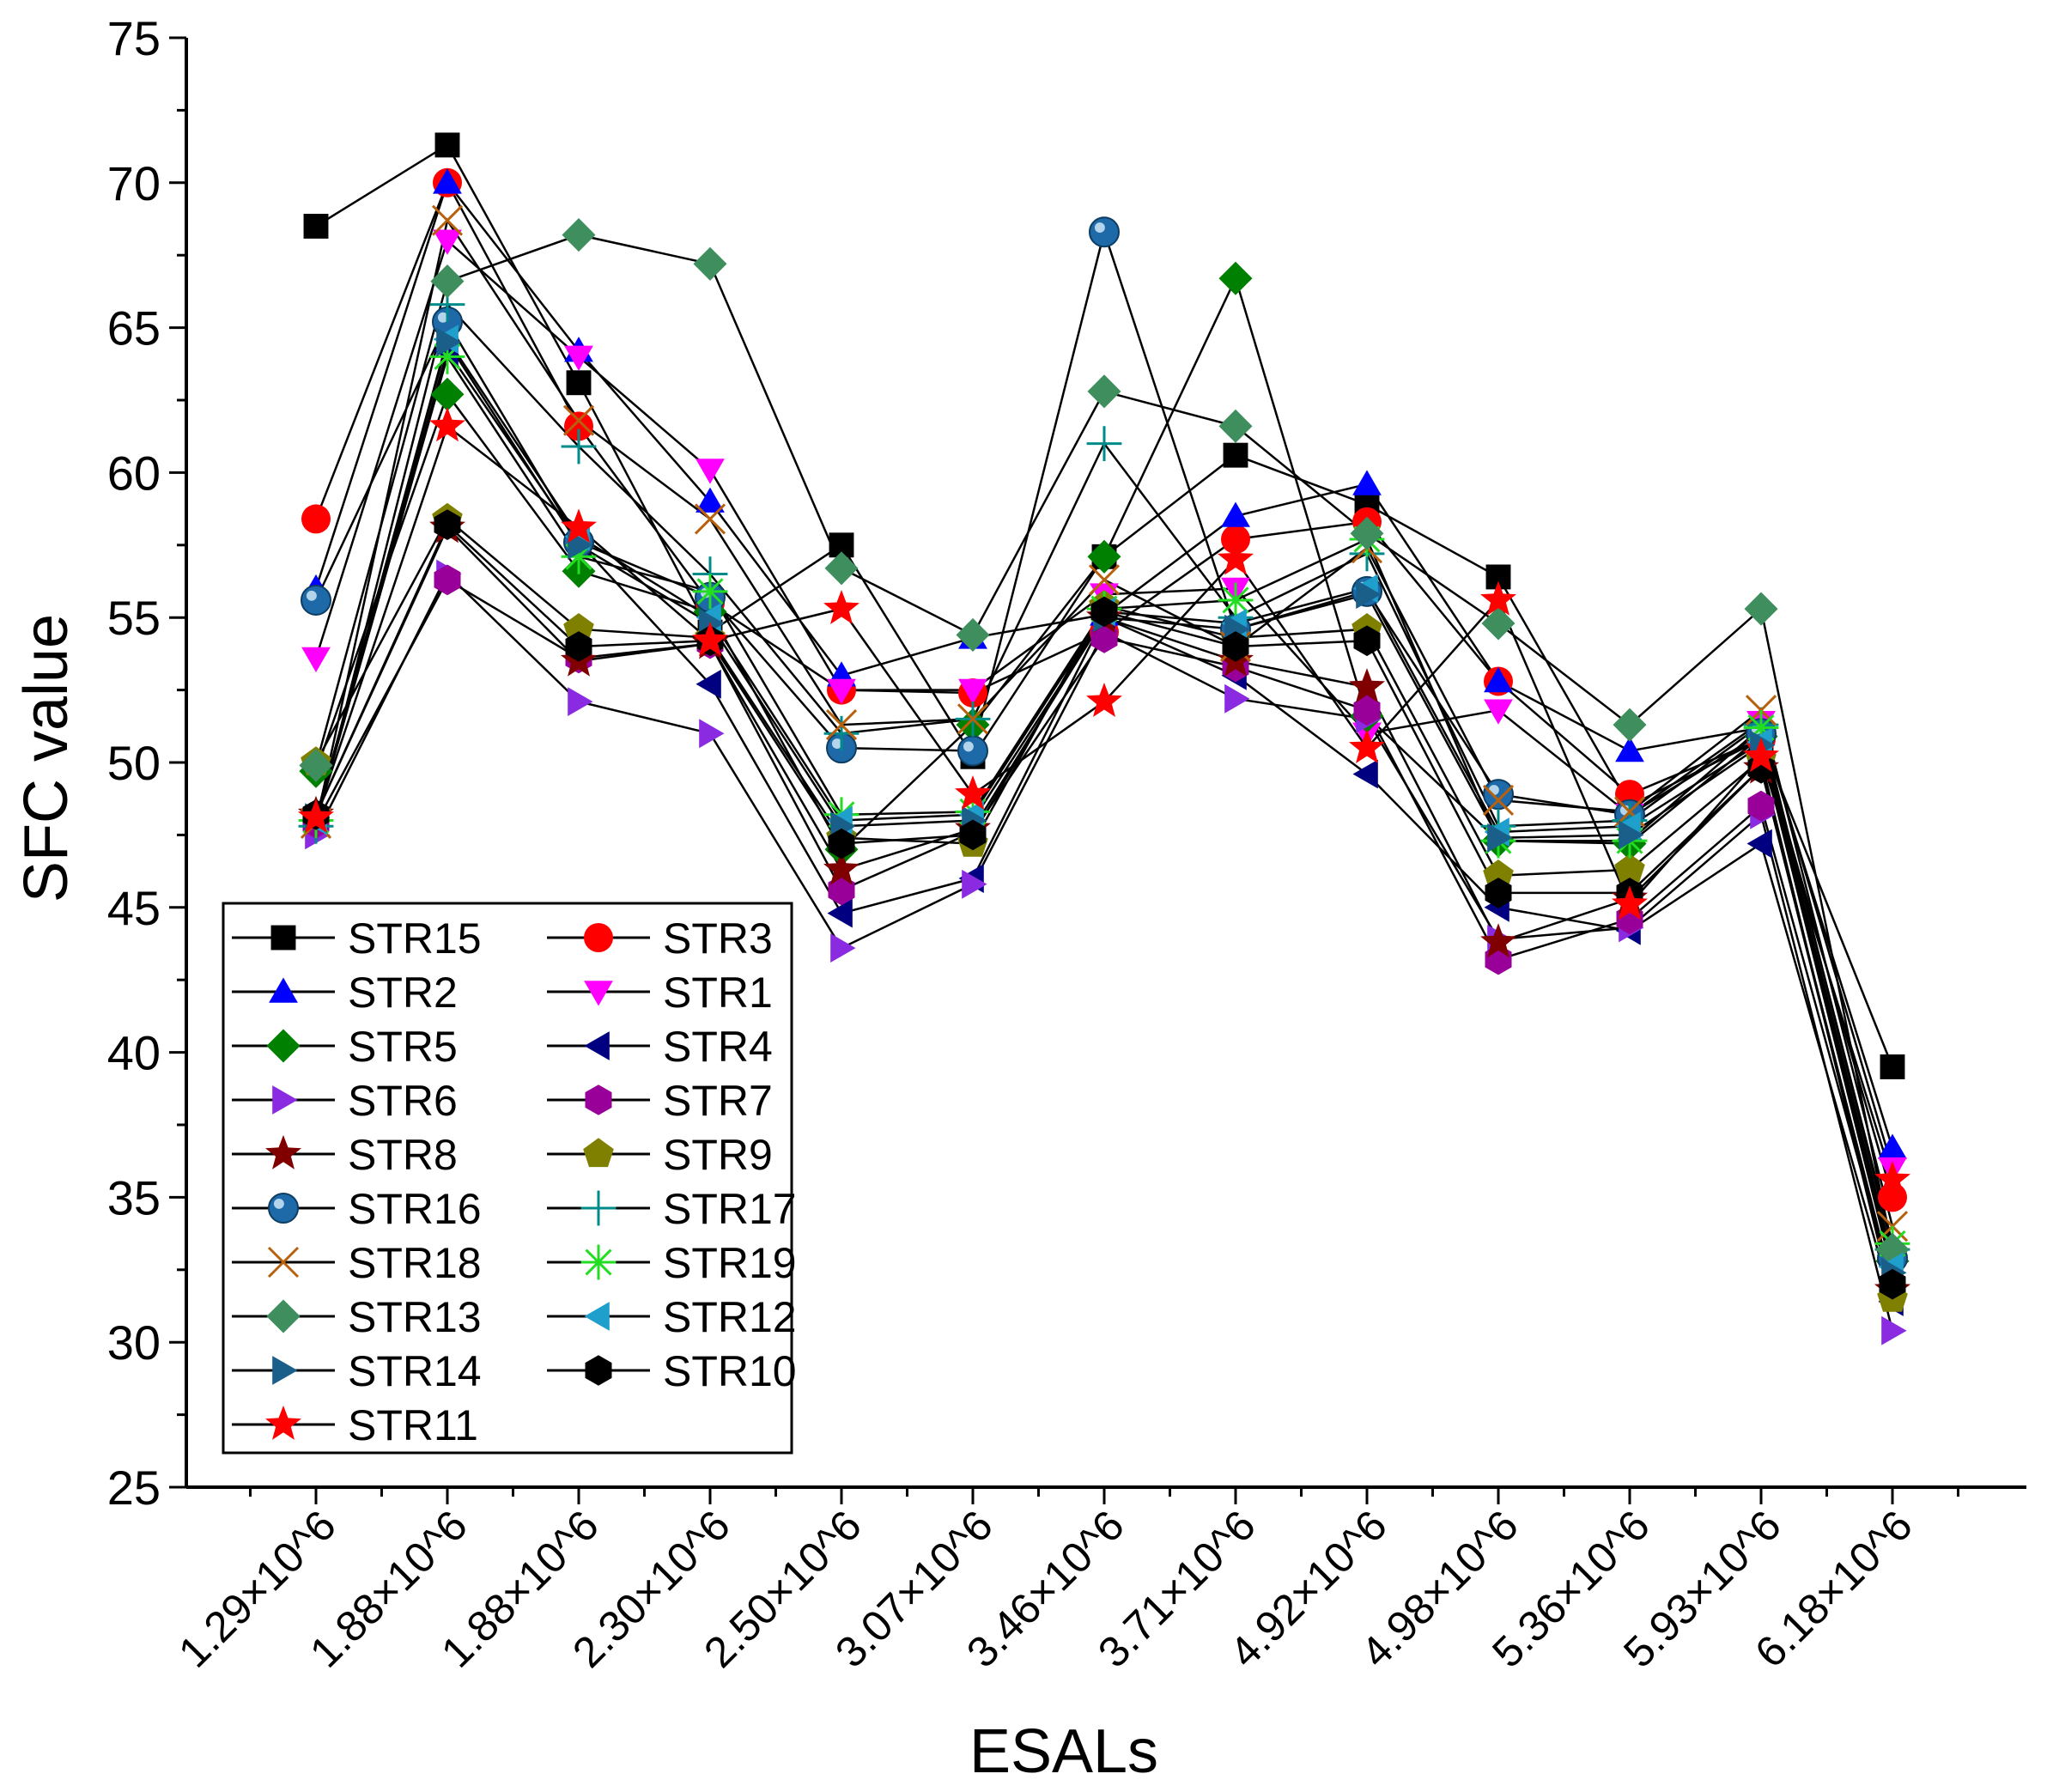 This screenshot has height=1792, width=2047. Describe the element at coordinates (1498, 795) in the screenshot. I see `data-point-str16` at that location.